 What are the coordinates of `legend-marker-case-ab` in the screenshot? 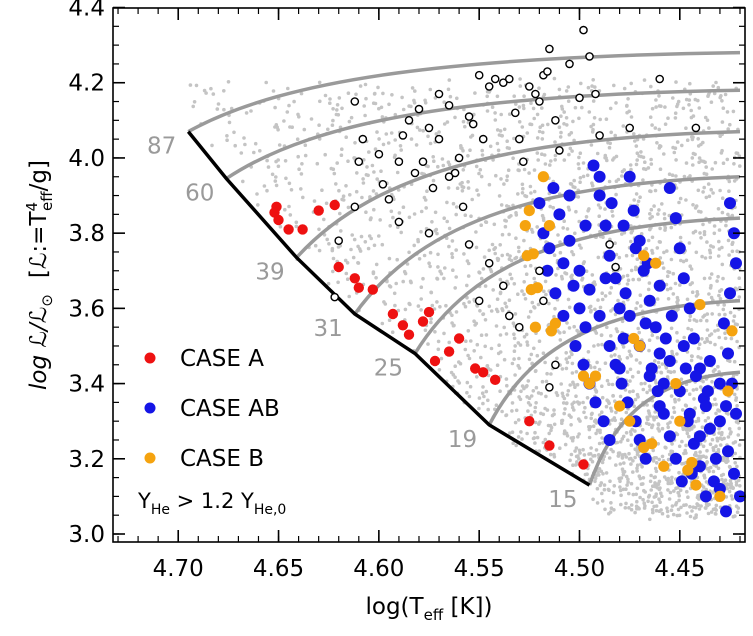 It's located at (150, 408).